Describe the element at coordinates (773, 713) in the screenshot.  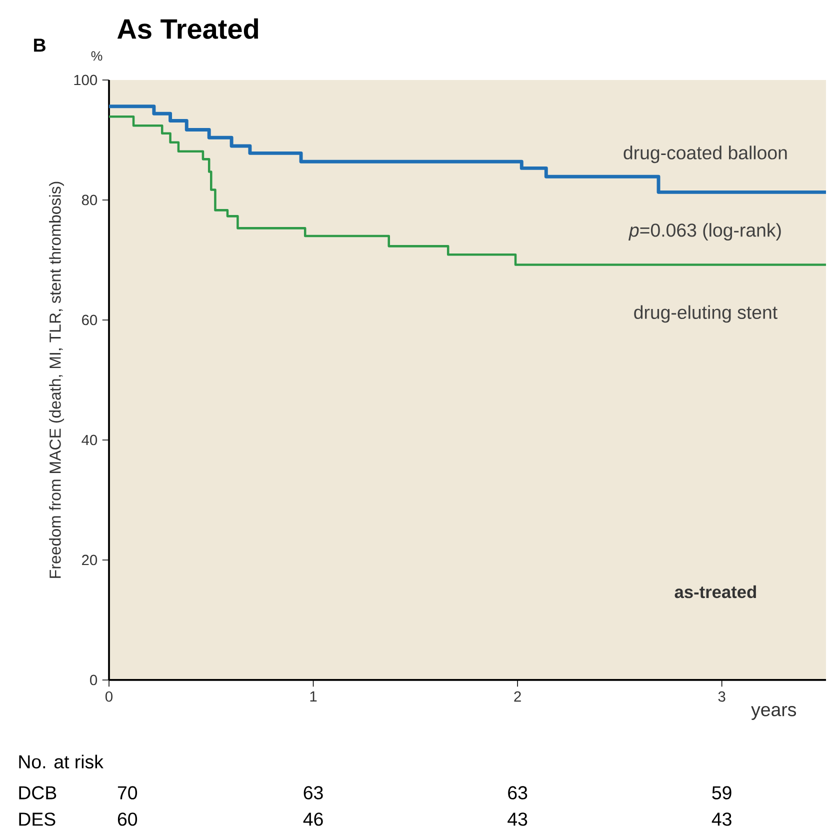
I see `x-axis-title: years` at that location.